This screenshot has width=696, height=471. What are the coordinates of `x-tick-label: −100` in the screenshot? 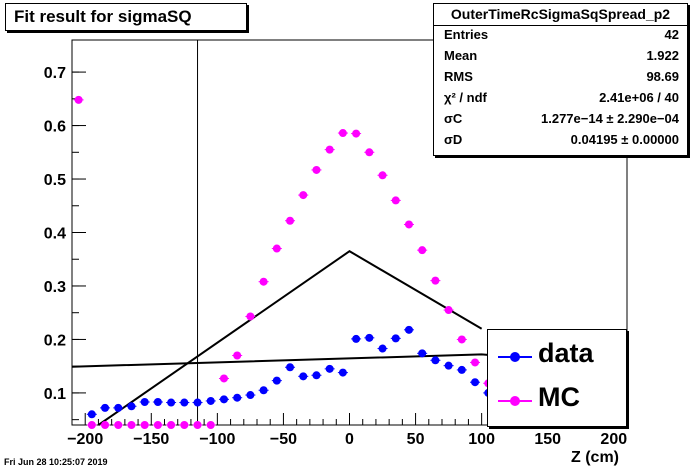 It's located at (217, 439).